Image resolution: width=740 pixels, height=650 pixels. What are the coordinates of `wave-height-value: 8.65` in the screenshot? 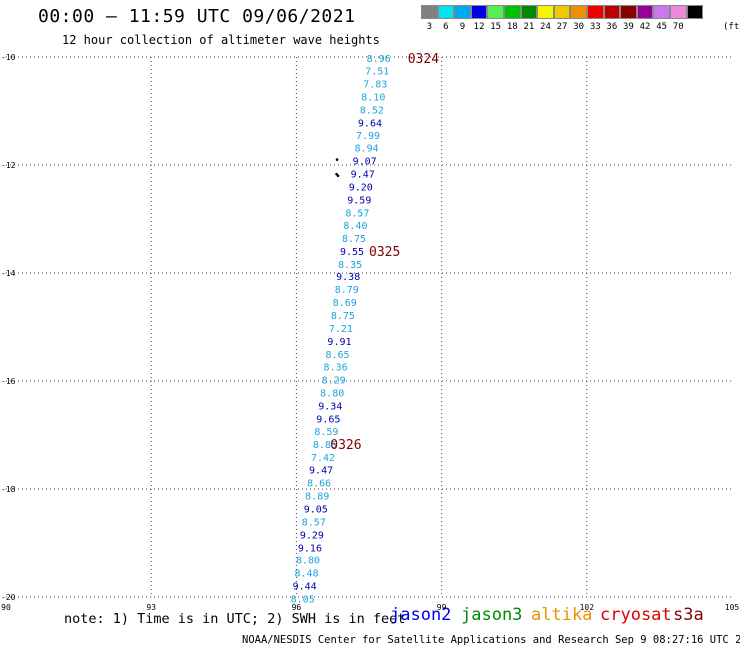 It's located at (337, 355).